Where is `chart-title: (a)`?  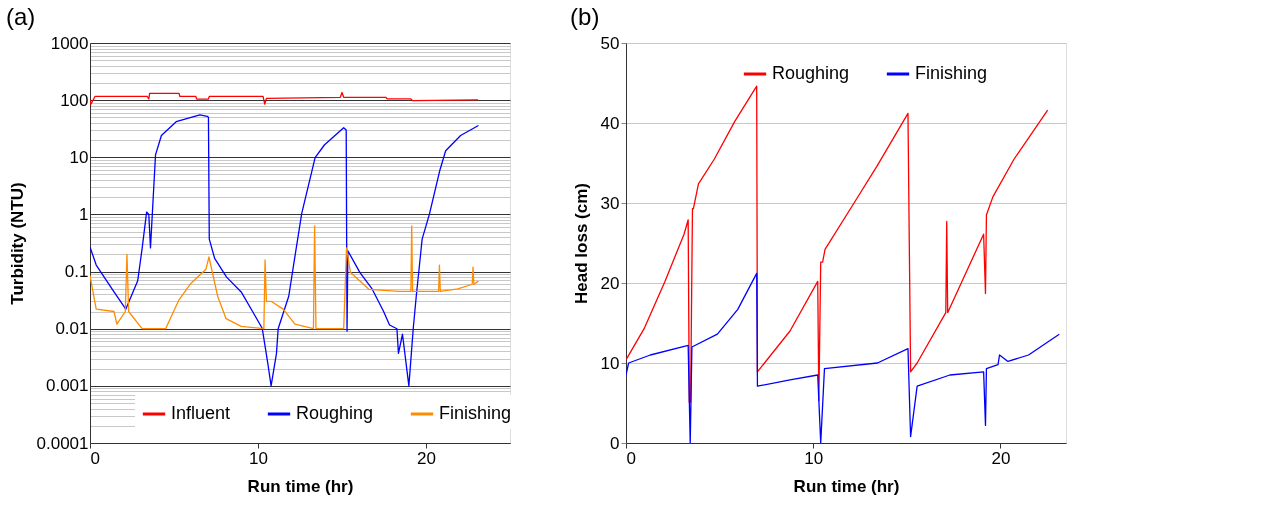
chart-title: (a) is located at coordinates (21, 16).